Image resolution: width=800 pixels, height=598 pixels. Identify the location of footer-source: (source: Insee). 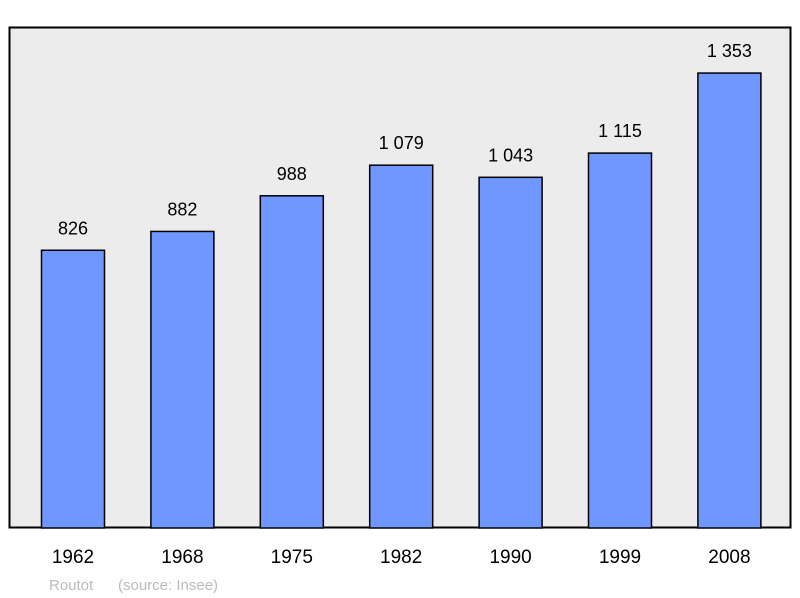
(168, 585).